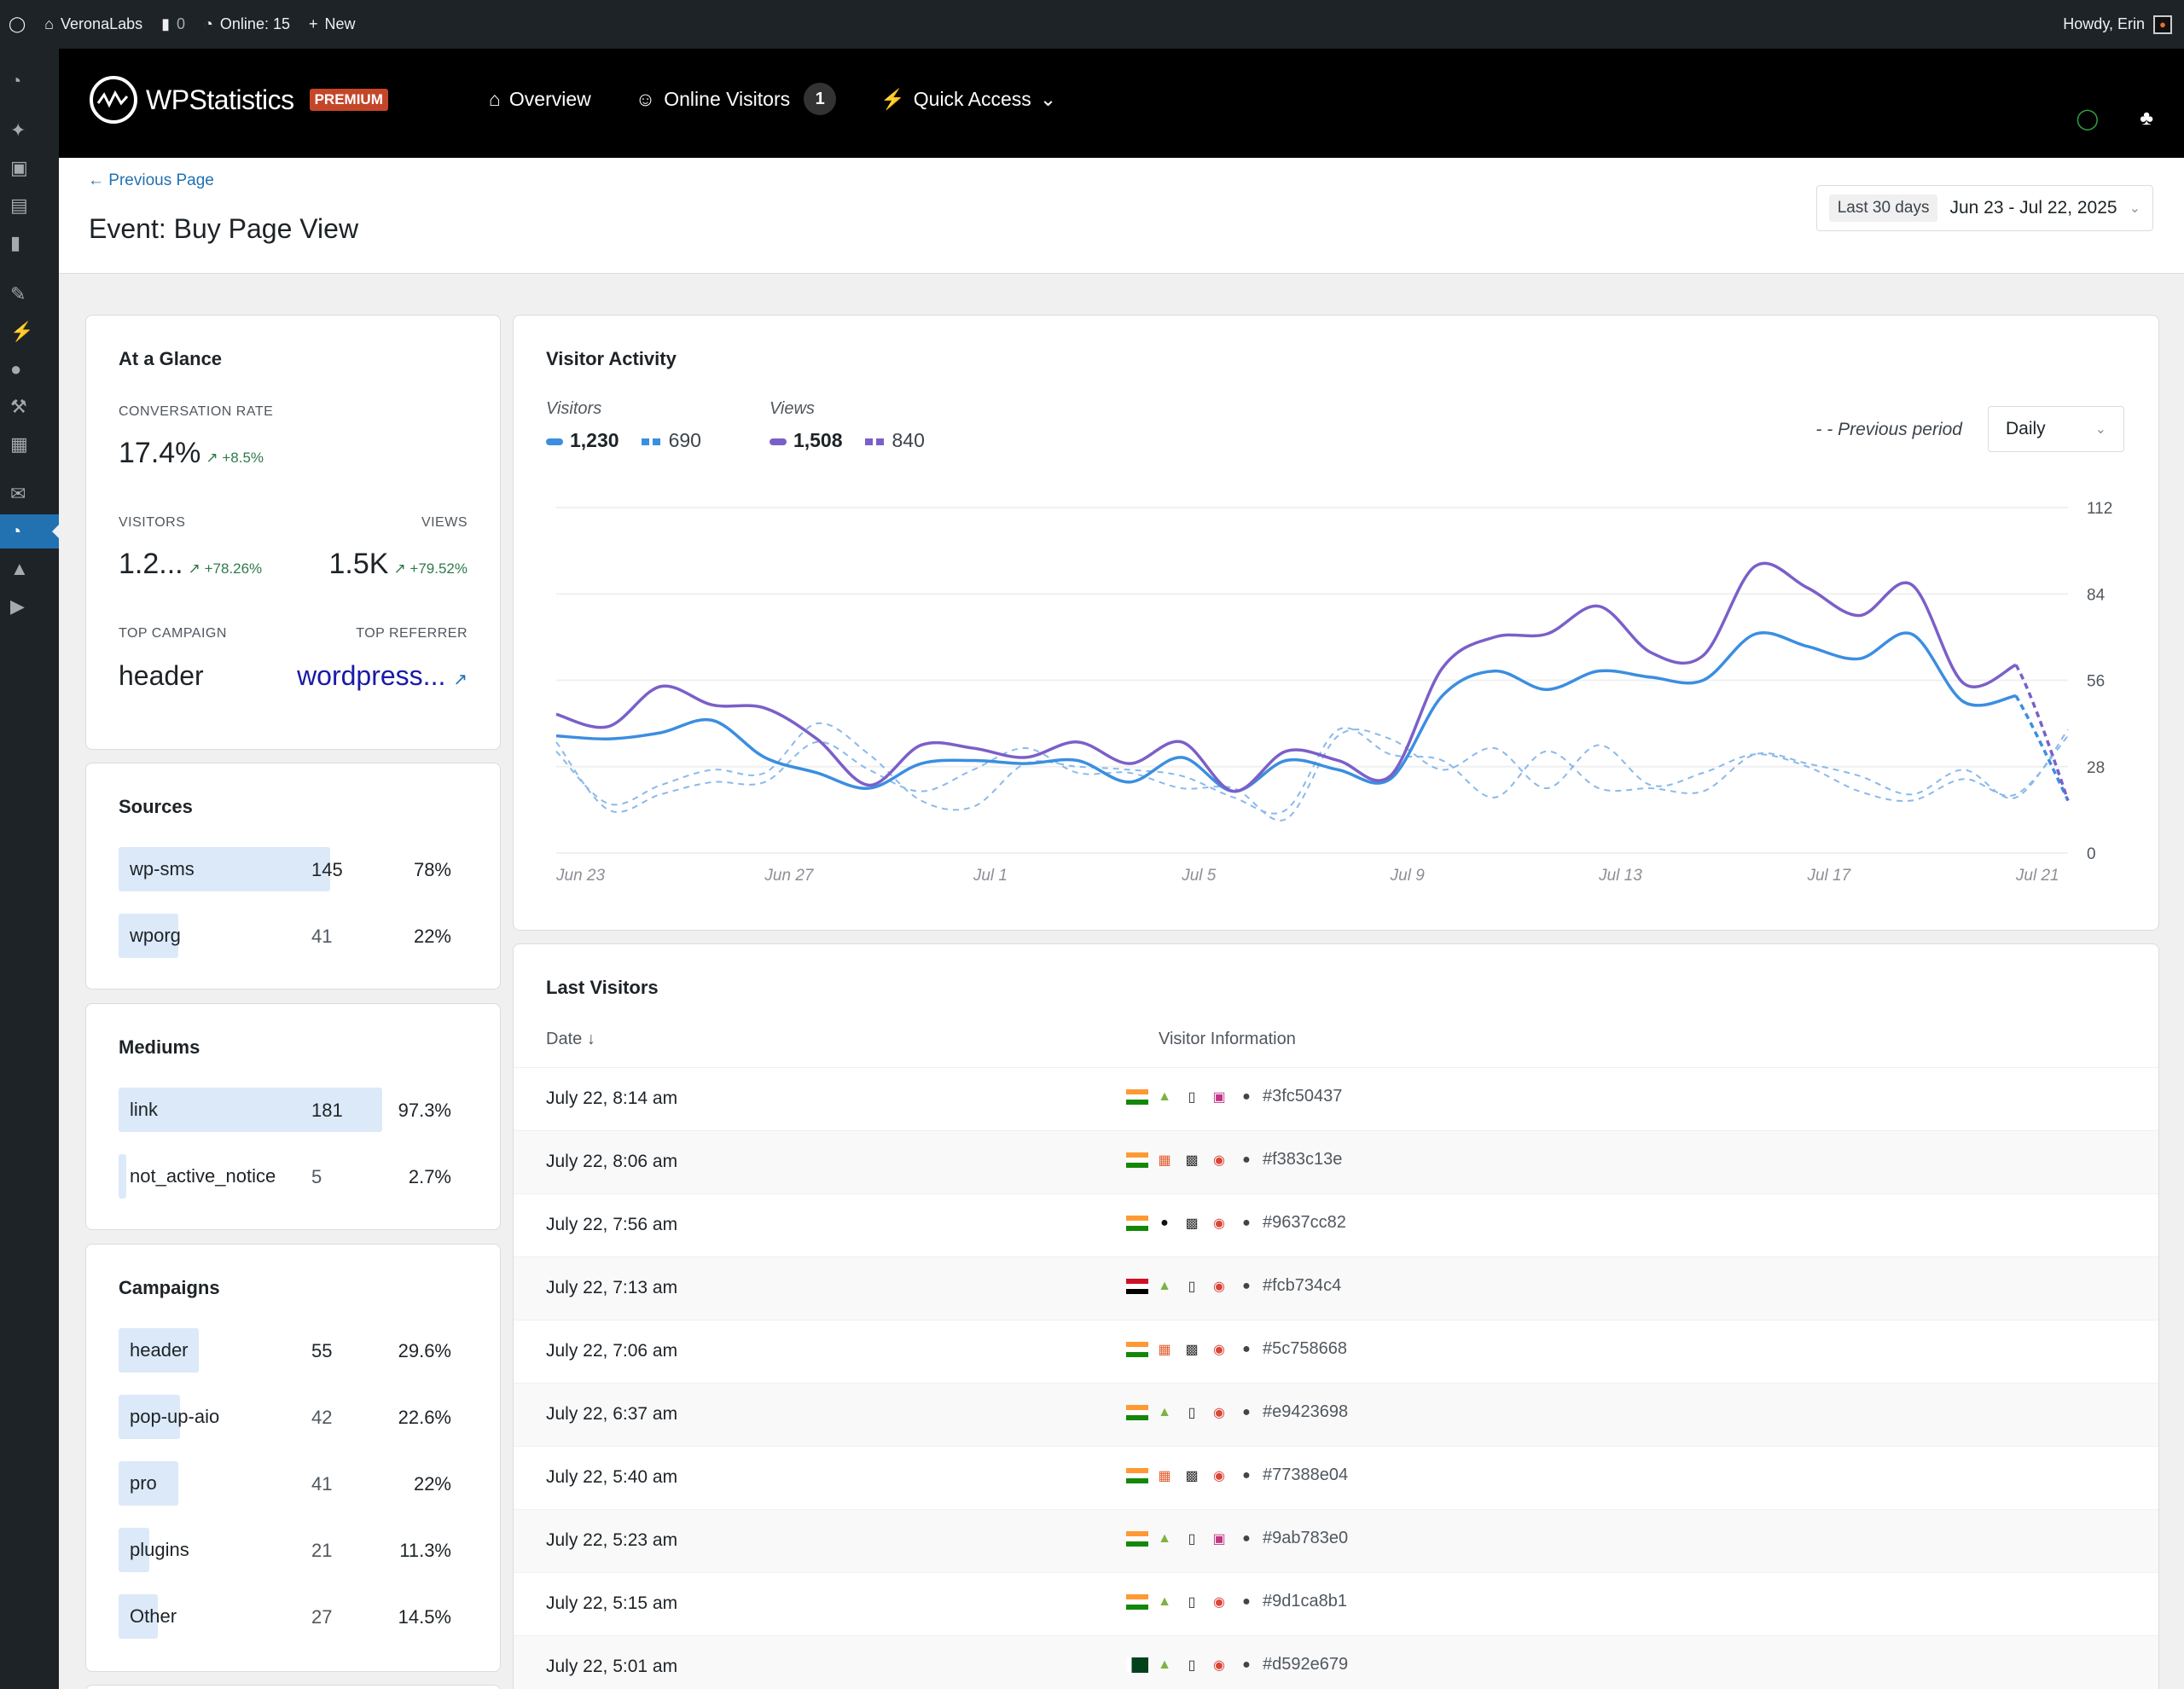 Image resolution: width=2184 pixels, height=1689 pixels. I want to click on table-row: July 22, 8:06 am ▦ ▩ ◉ ● #f383c13e, so click(1336, 1162).